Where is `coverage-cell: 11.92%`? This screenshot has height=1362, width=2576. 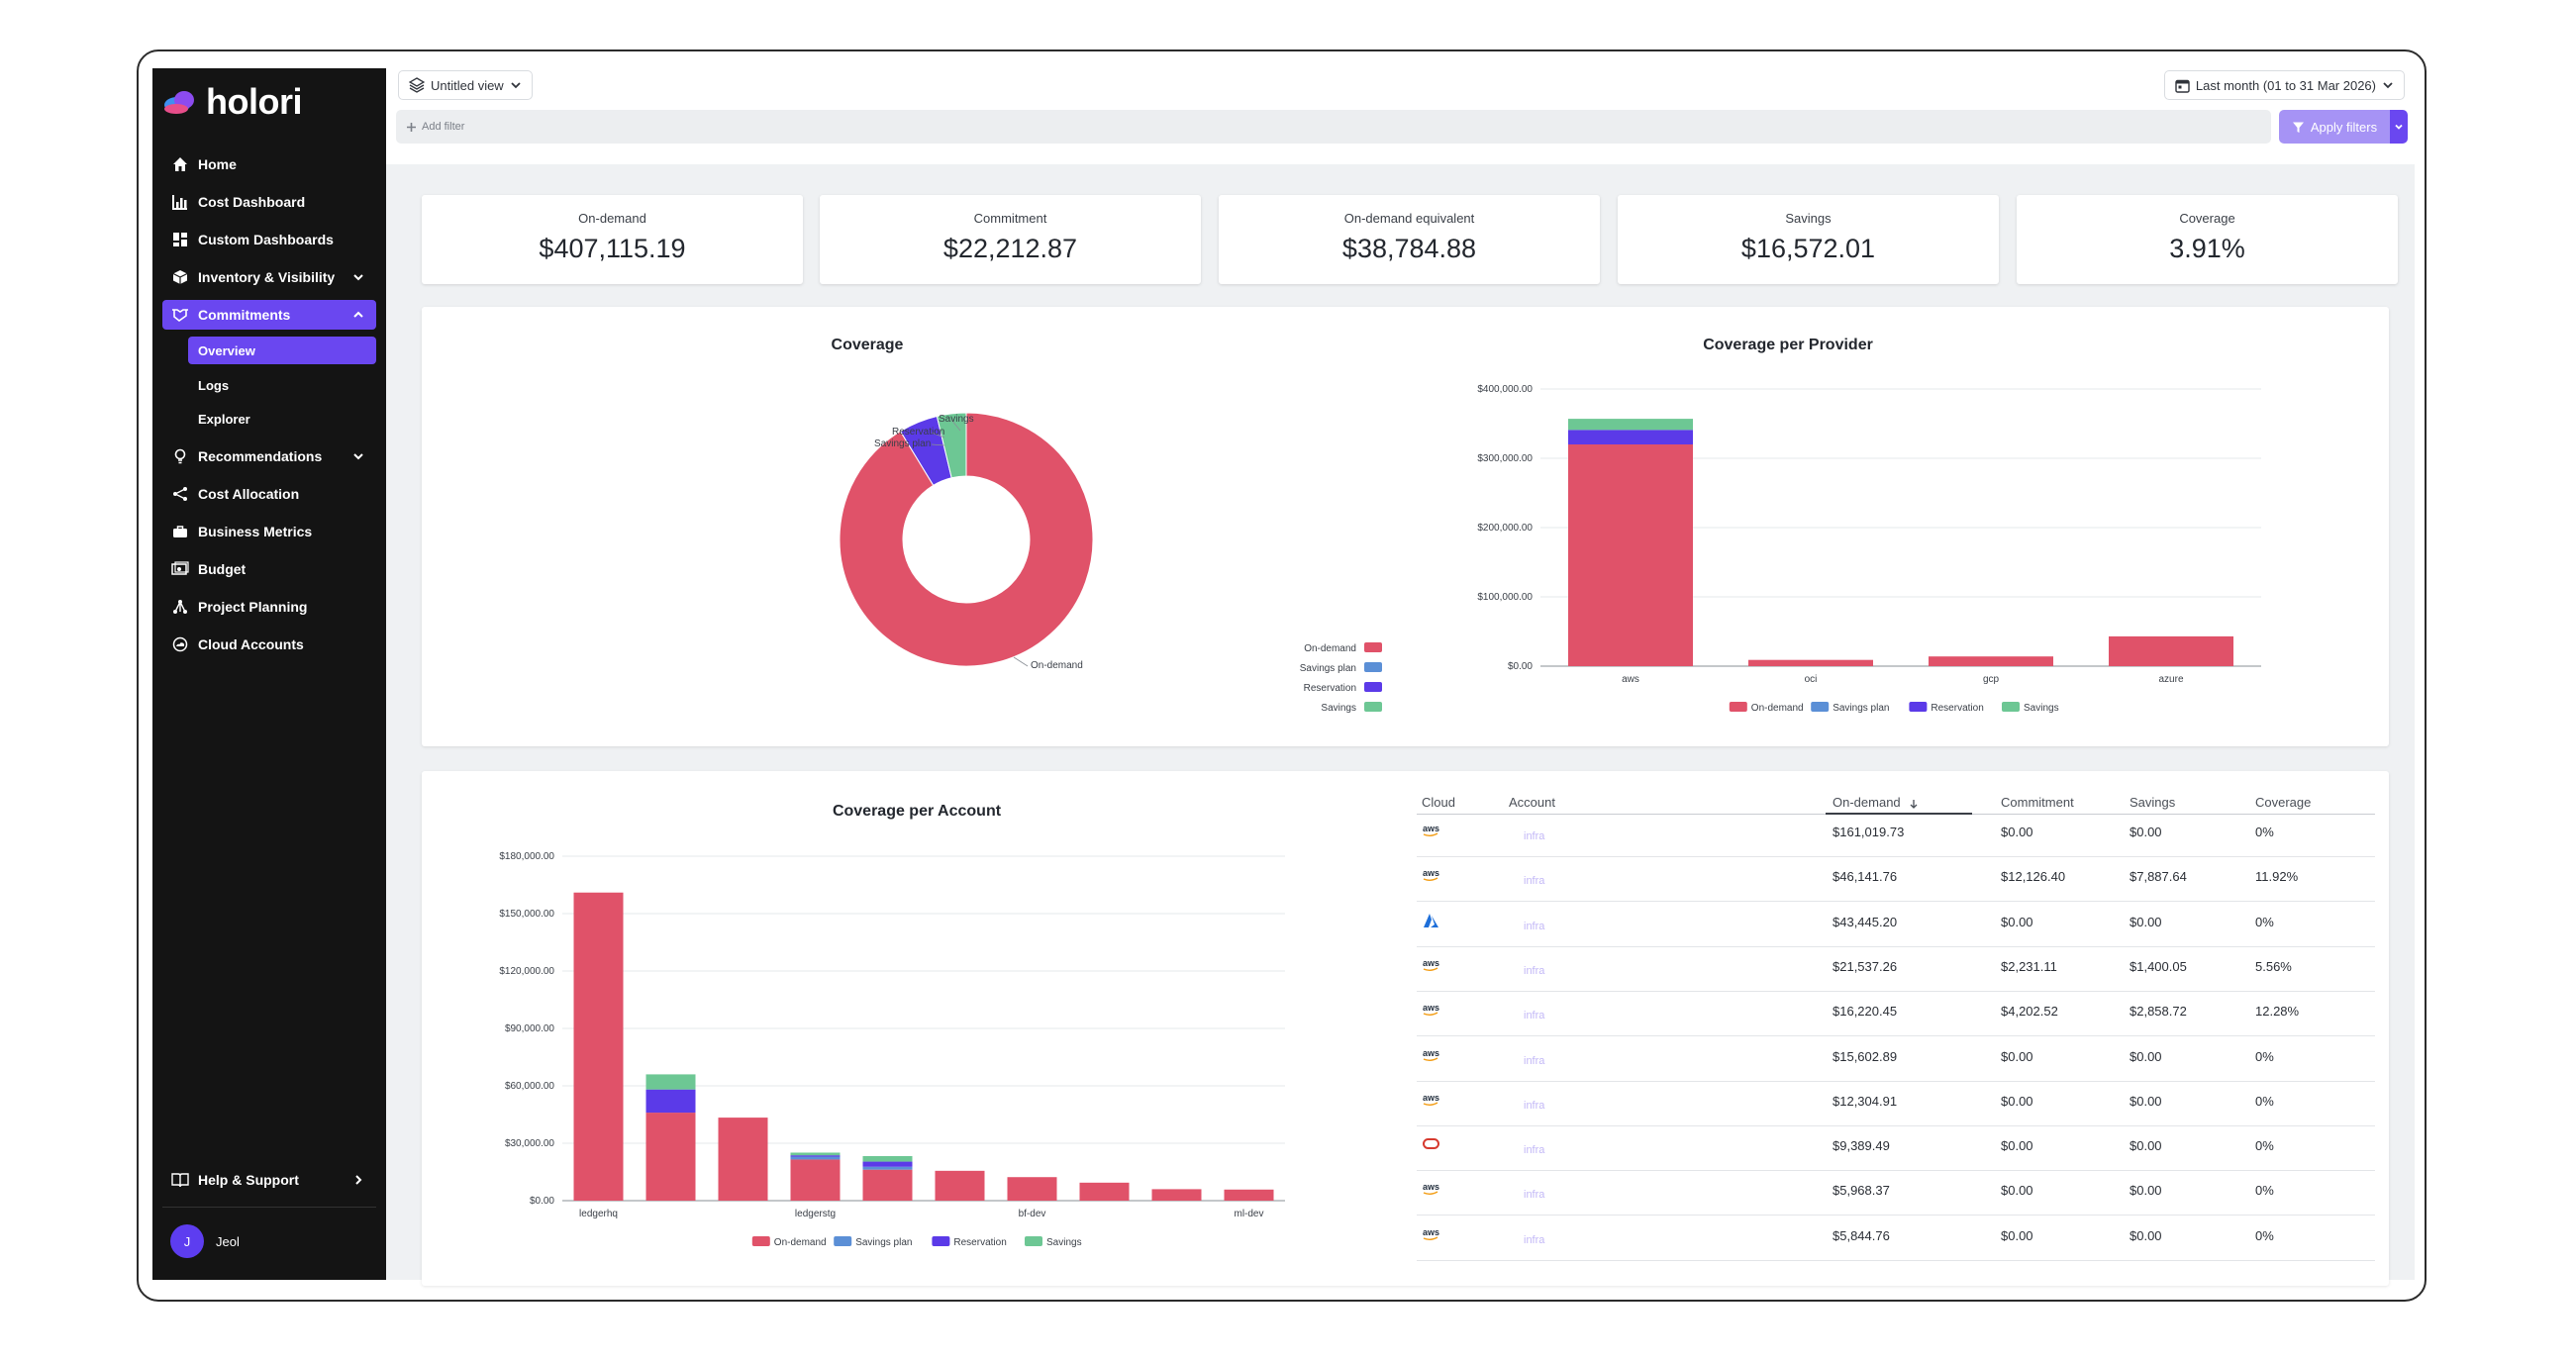
coverage-cell: 11.92% is located at coordinates (2277, 877).